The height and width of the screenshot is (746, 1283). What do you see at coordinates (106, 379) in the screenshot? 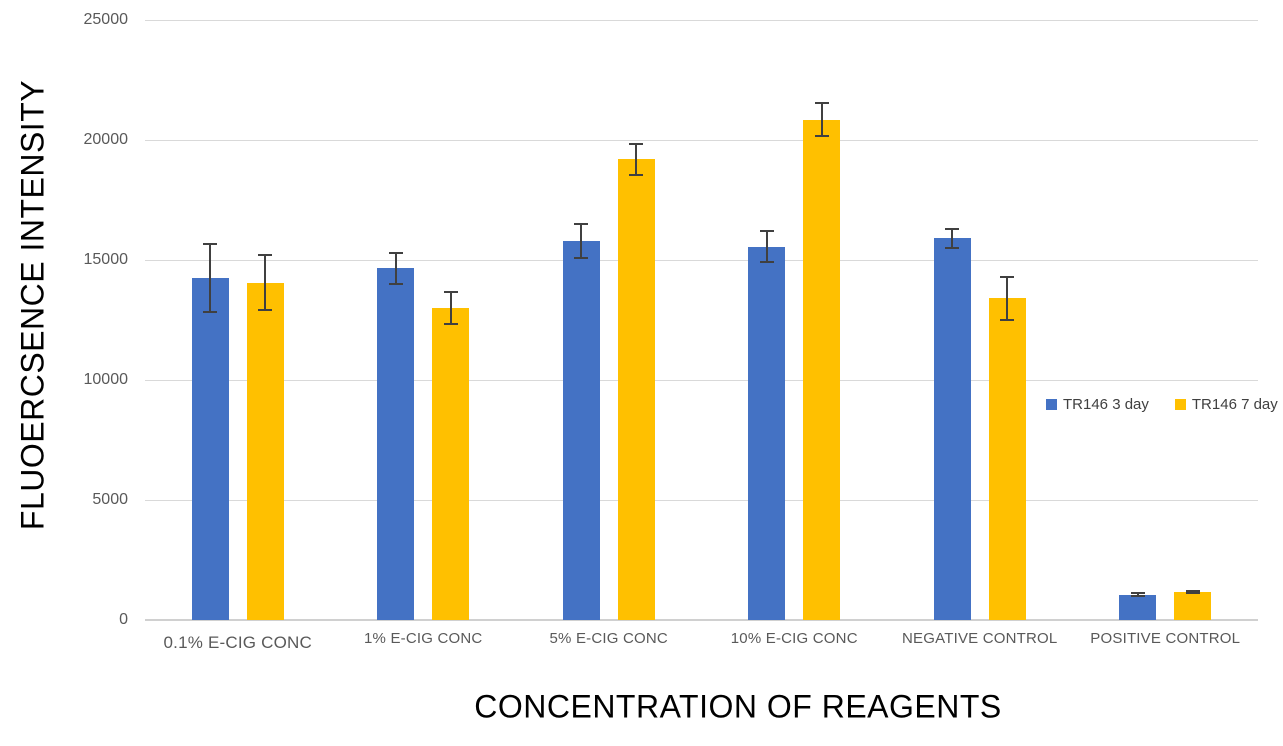
I see `y-tick-label: 10000` at bounding box center [106, 379].